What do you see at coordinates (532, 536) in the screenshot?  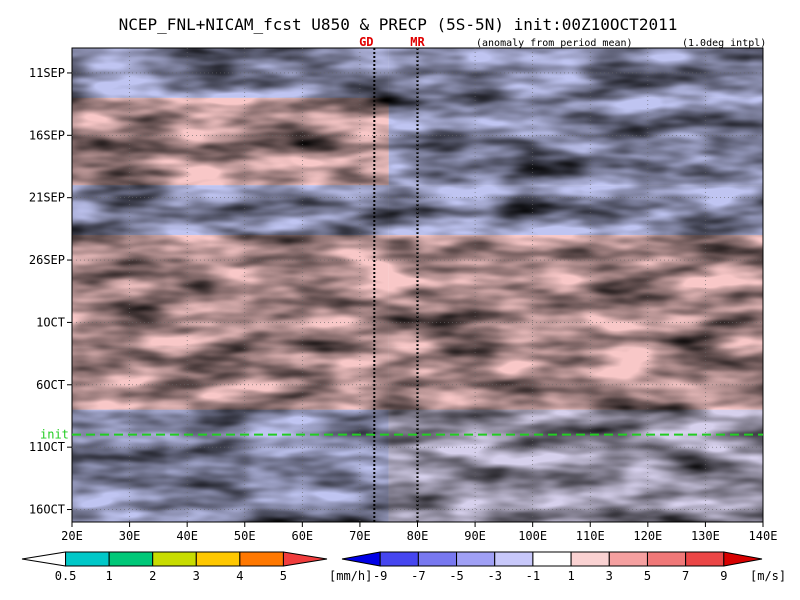 I see `x-tick-label: 100E` at bounding box center [532, 536].